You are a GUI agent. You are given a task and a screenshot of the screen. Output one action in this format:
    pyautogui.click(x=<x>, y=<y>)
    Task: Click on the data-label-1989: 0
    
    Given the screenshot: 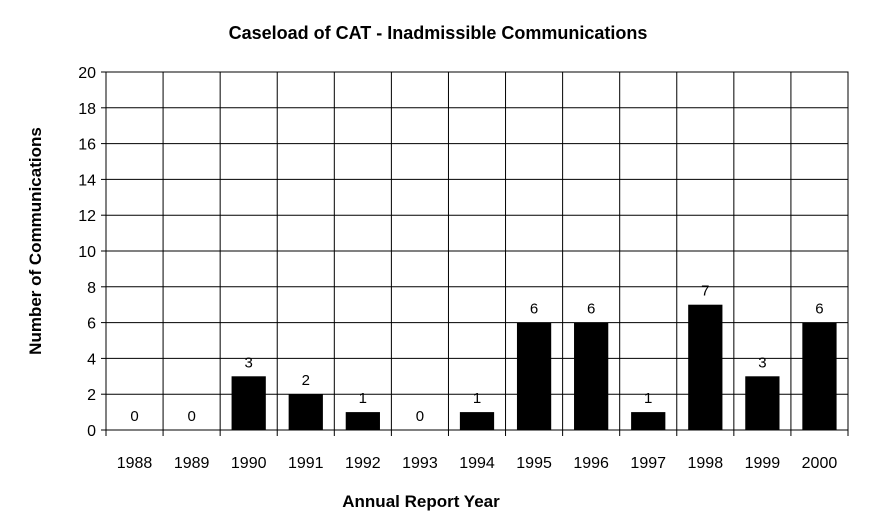 What is the action you would take?
    pyautogui.click(x=191, y=416)
    